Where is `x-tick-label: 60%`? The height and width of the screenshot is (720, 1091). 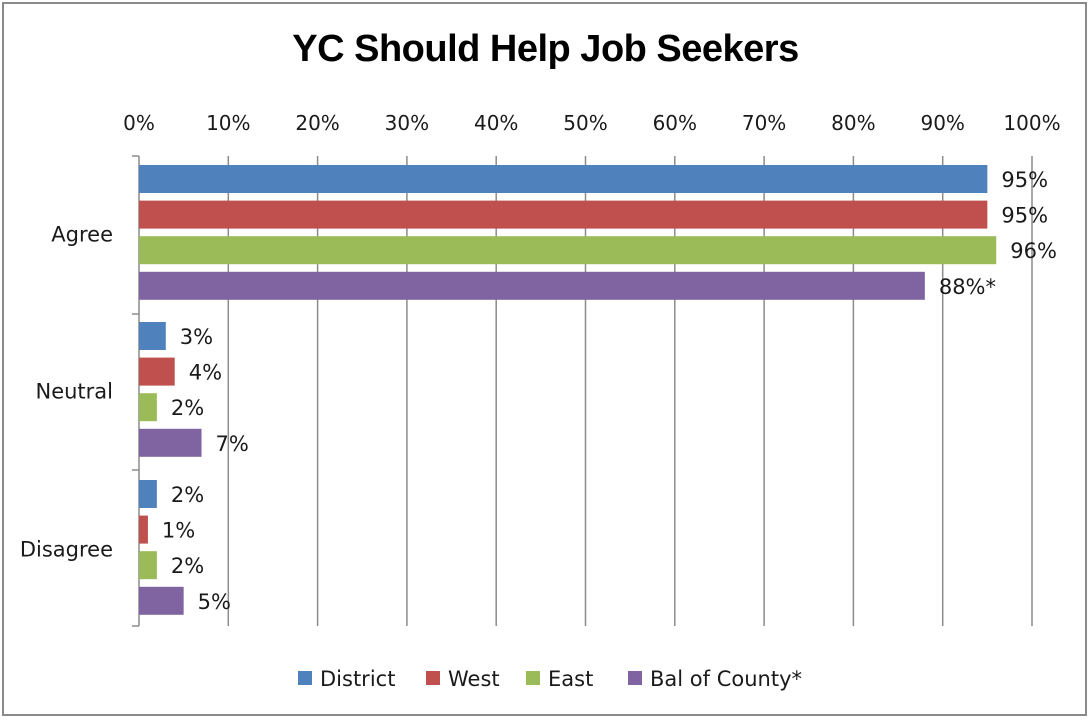 x-tick-label: 60% is located at coordinates (675, 123).